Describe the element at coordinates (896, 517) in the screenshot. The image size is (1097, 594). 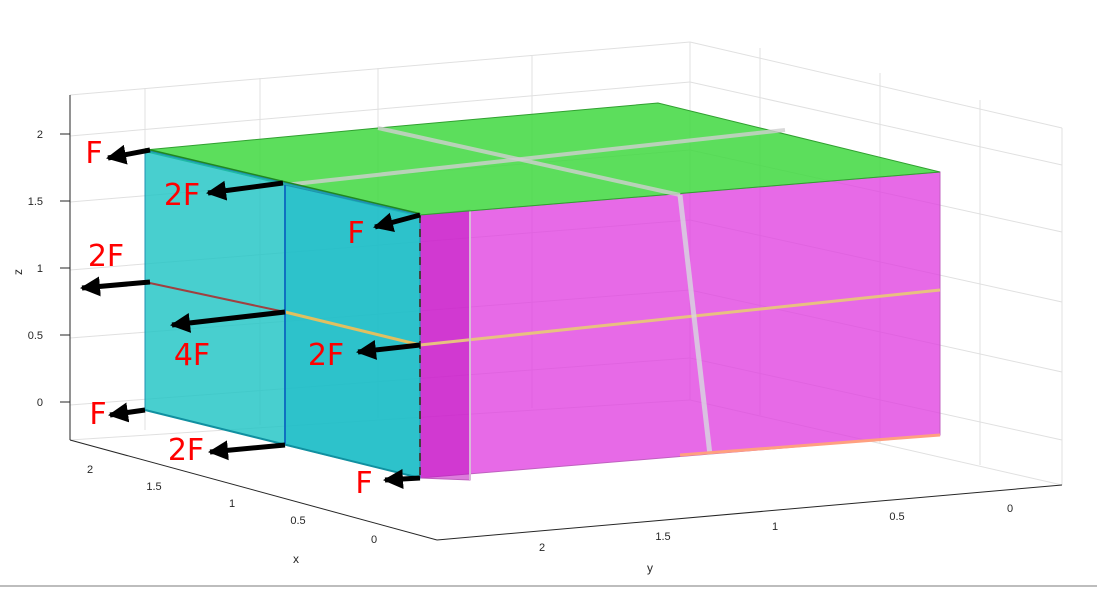
I see `y-tick-label: 0.5` at that location.